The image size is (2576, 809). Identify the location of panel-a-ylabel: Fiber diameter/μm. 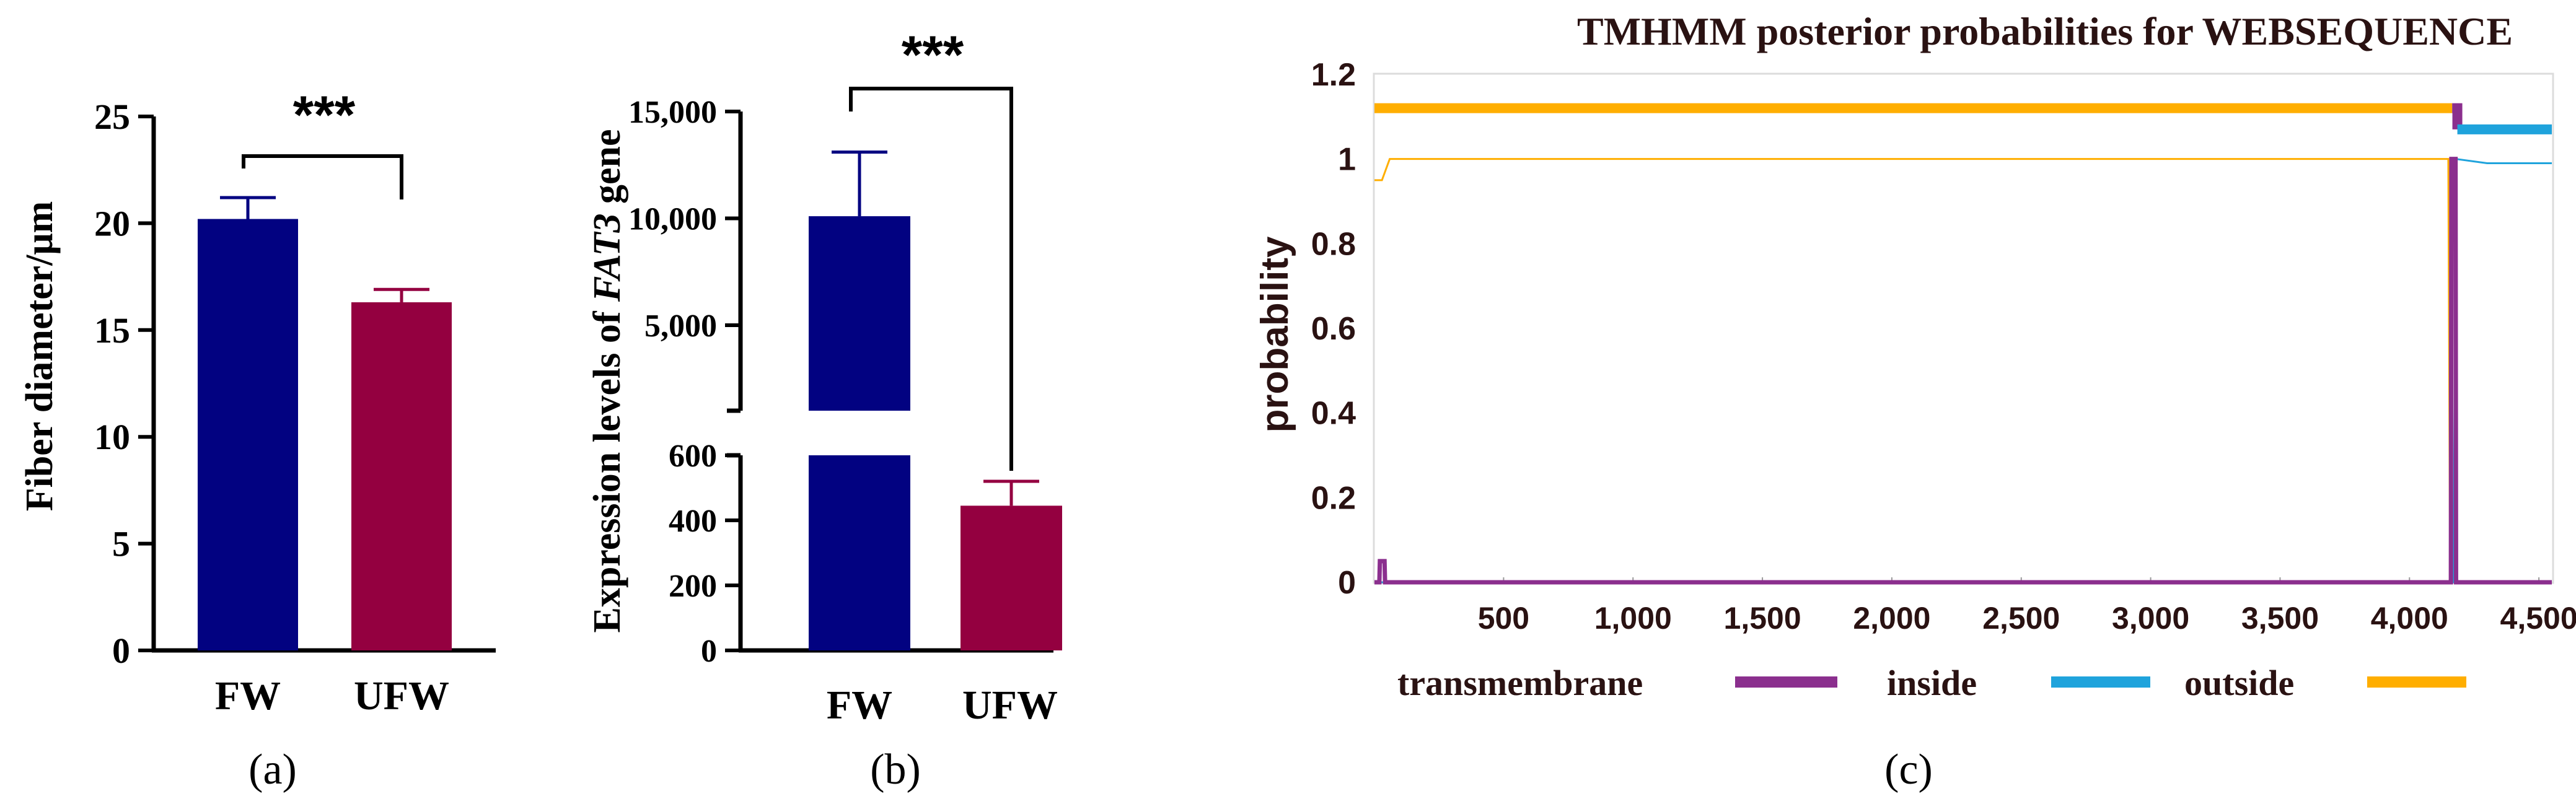
(40, 356).